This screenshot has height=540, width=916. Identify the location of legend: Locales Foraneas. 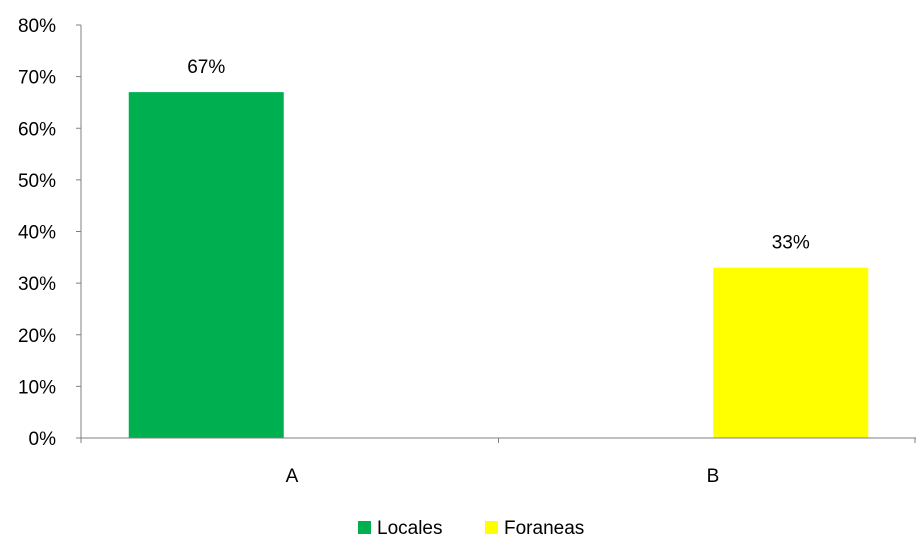
(471, 528).